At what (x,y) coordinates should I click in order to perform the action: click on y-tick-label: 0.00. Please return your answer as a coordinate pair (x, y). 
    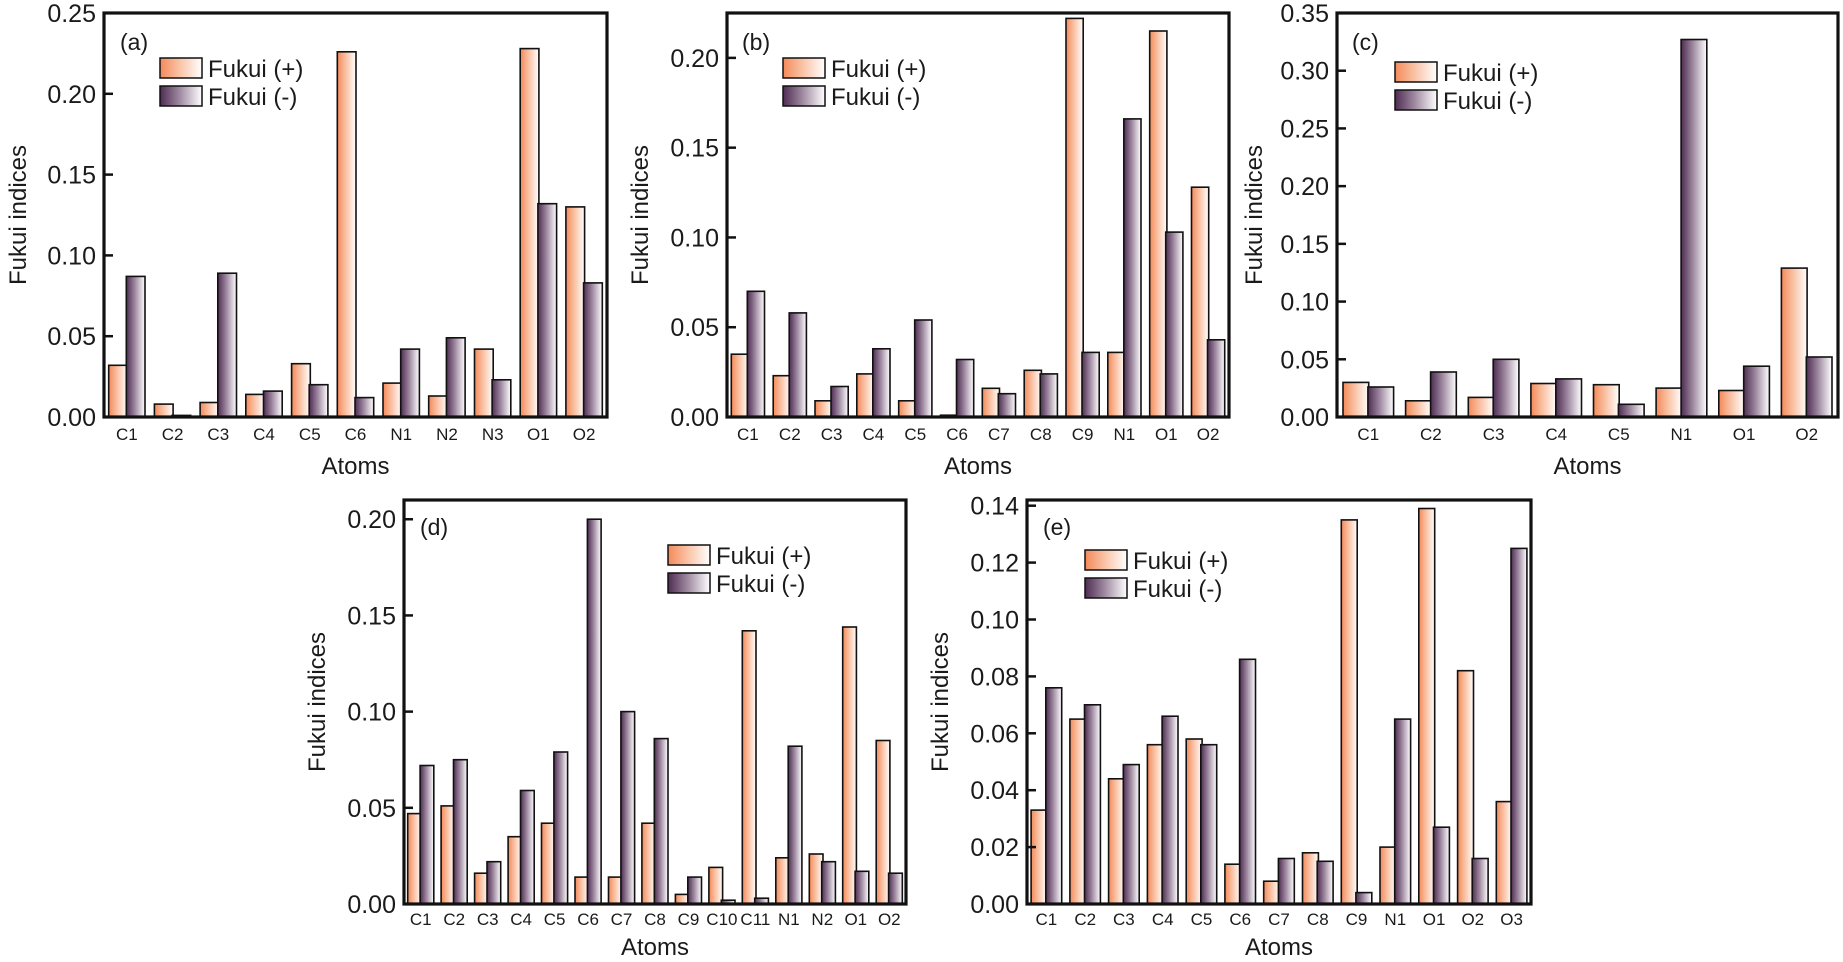
    Looking at the image, I should click on (71, 418).